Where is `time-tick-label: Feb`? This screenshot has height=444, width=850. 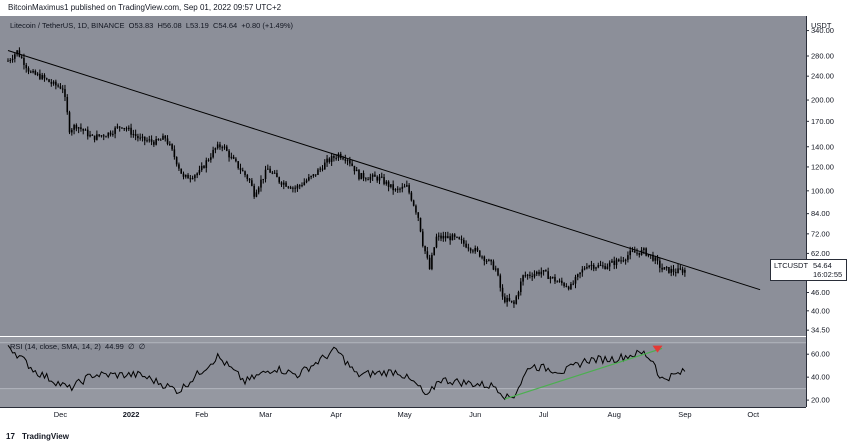 time-tick-label: Feb is located at coordinates (201, 414).